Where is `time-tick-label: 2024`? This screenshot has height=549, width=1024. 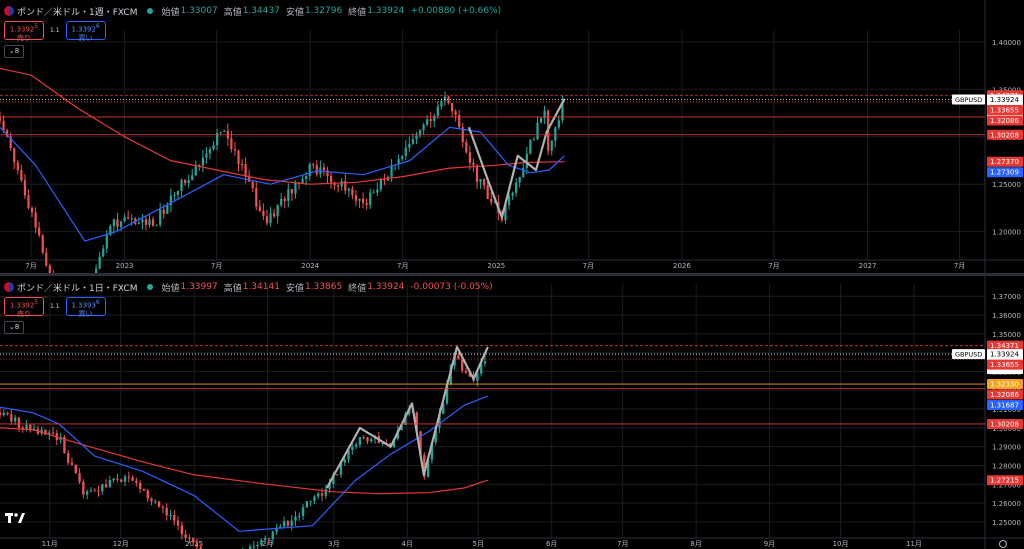
time-tick-label: 2024 is located at coordinates (310, 266).